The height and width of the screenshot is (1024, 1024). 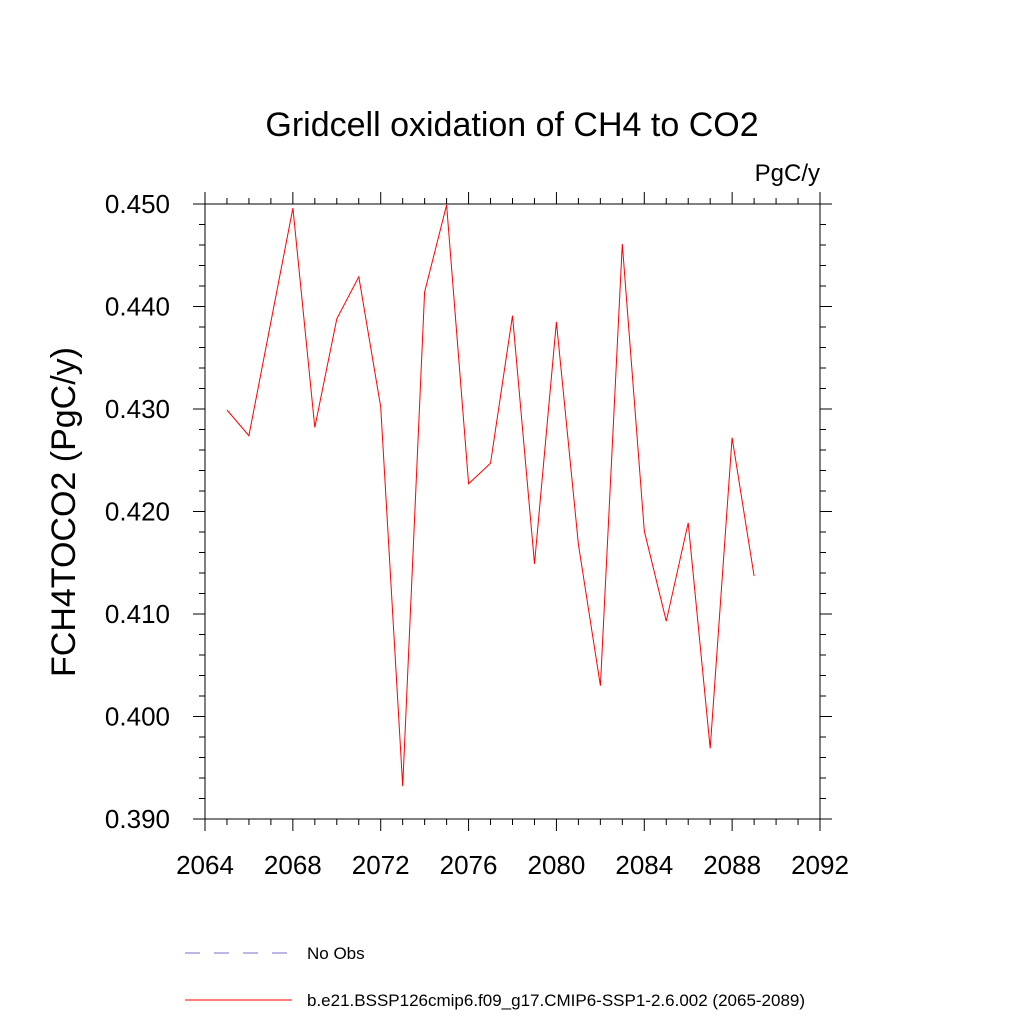 I want to click on x-tick-label: 2080, so click(x=557, y=865).